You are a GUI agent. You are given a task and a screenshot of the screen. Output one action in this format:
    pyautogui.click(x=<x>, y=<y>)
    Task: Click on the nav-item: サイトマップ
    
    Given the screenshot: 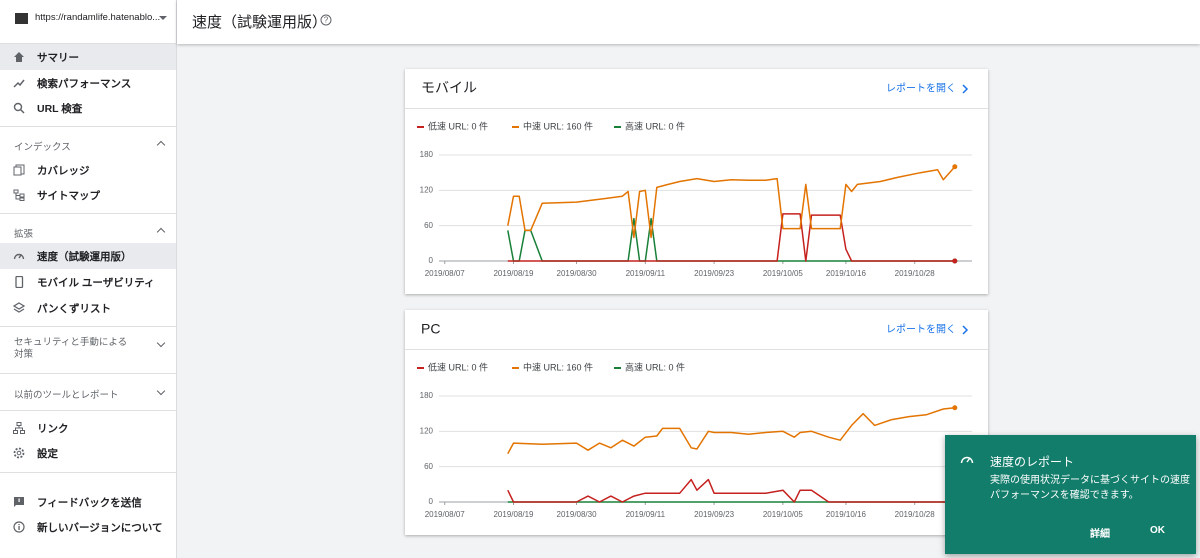 What is the action you would take?
    pyautogui.click(x=88, y=195)
    